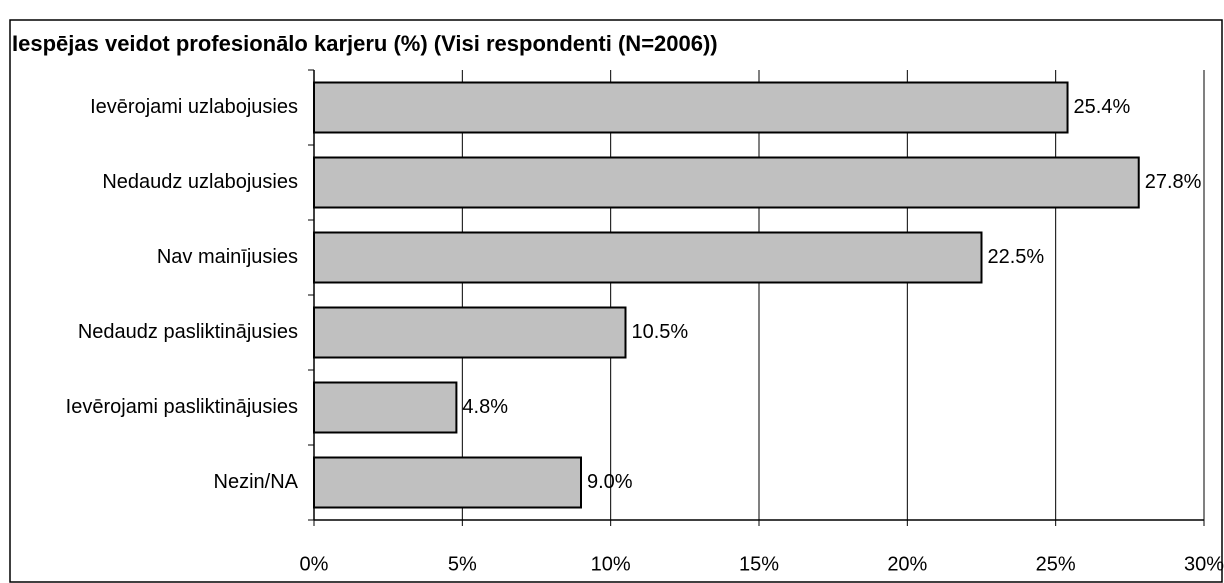 The width and height of the screenshot is (1224, 583). I want to click on data-label: 22.5%, so click(1016, 257).